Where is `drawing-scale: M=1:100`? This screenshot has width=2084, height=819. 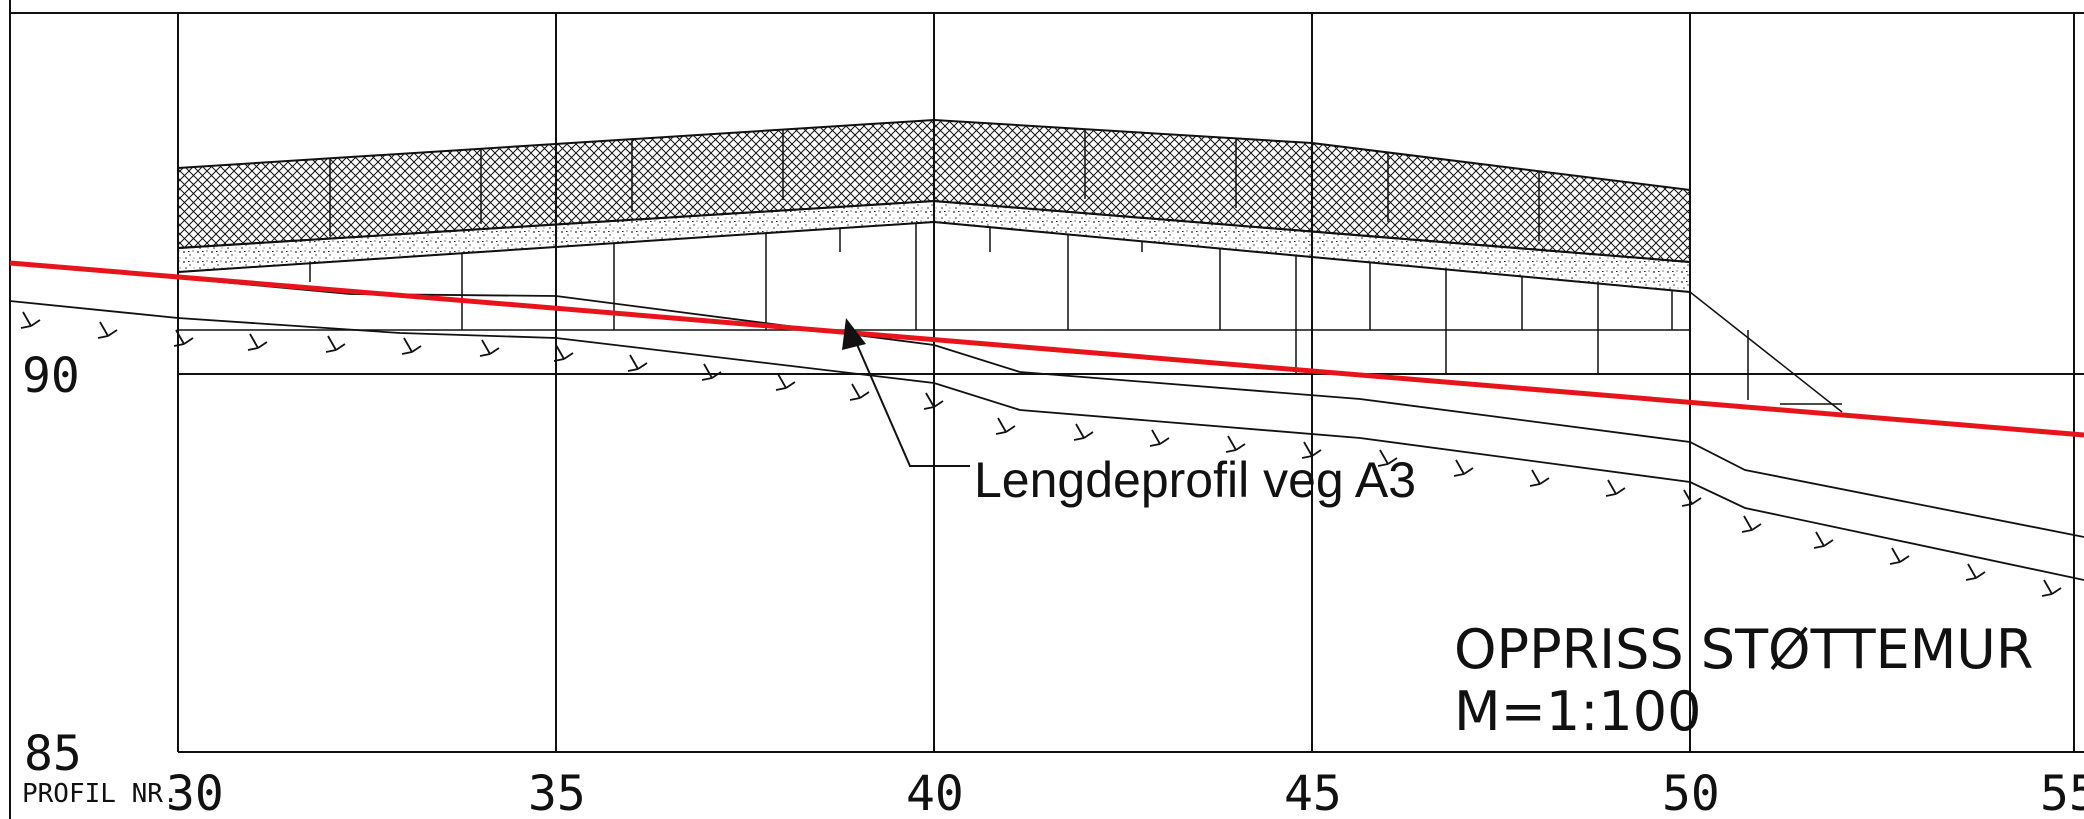 drawing-scale: M=1:100 is located at coordinates (1577, 711).